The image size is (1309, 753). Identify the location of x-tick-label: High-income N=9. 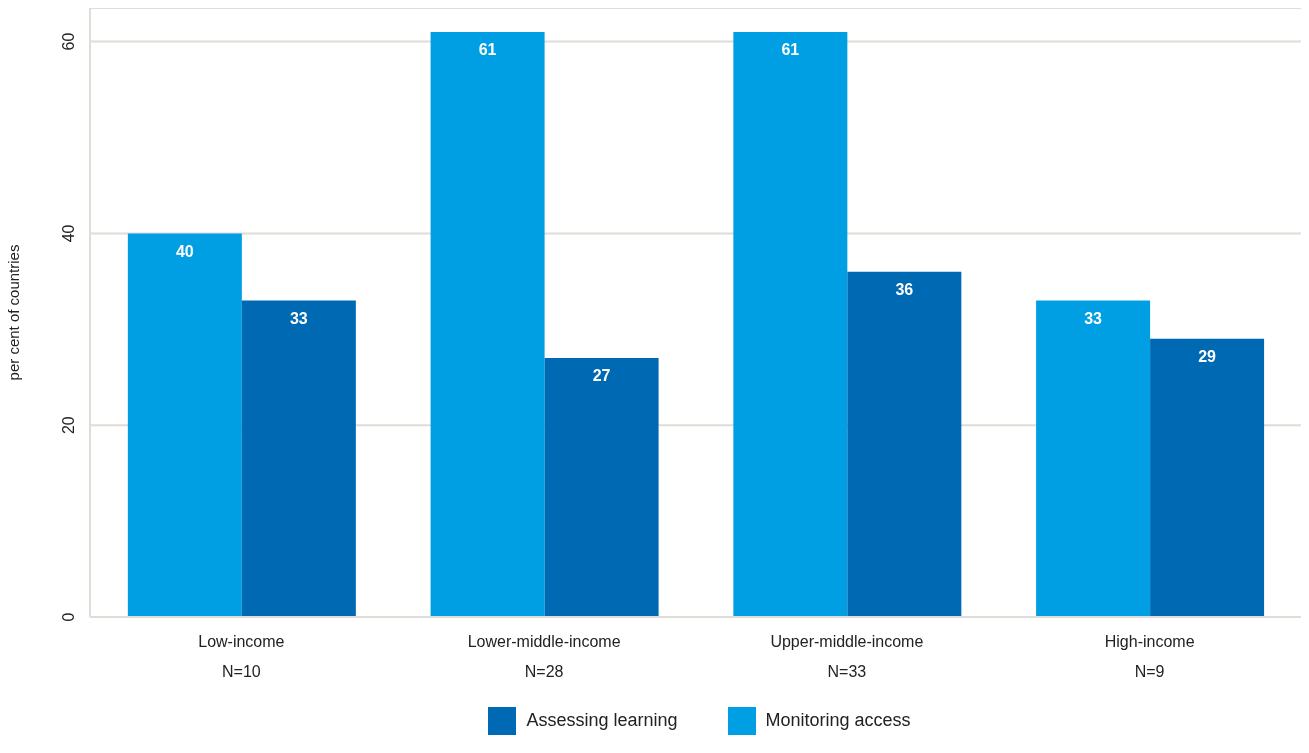
(1149, 656).